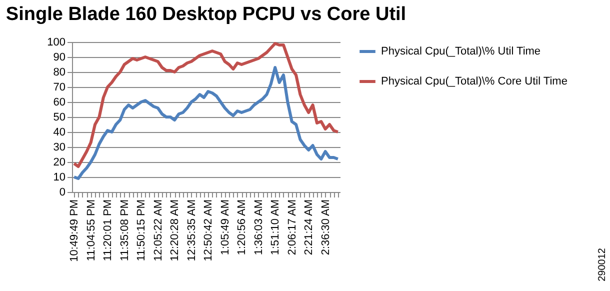  Describe the element at coordinates (206, 14) in the screenshot. I see `chart-title: Single Blade 160 Desktop PCPU vs Core Util` at that location.